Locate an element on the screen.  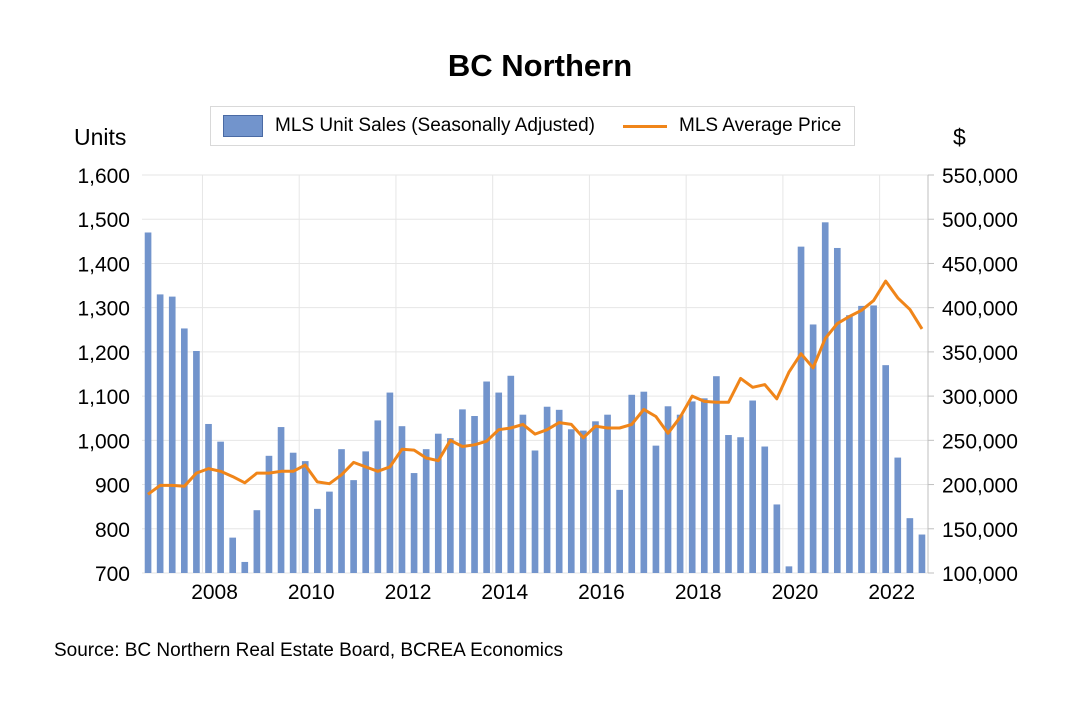
x-axis-ticks: 2008 2010 2012 2014 2016 2018 2020 2022 is located at coordinates (553, 592).